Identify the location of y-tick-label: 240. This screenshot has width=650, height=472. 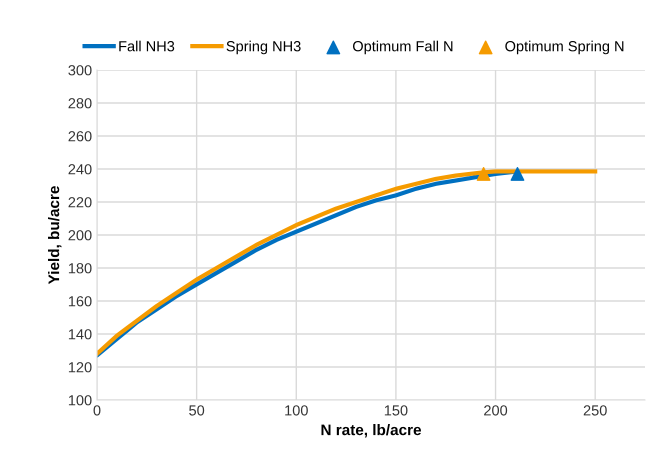
(80, 169).